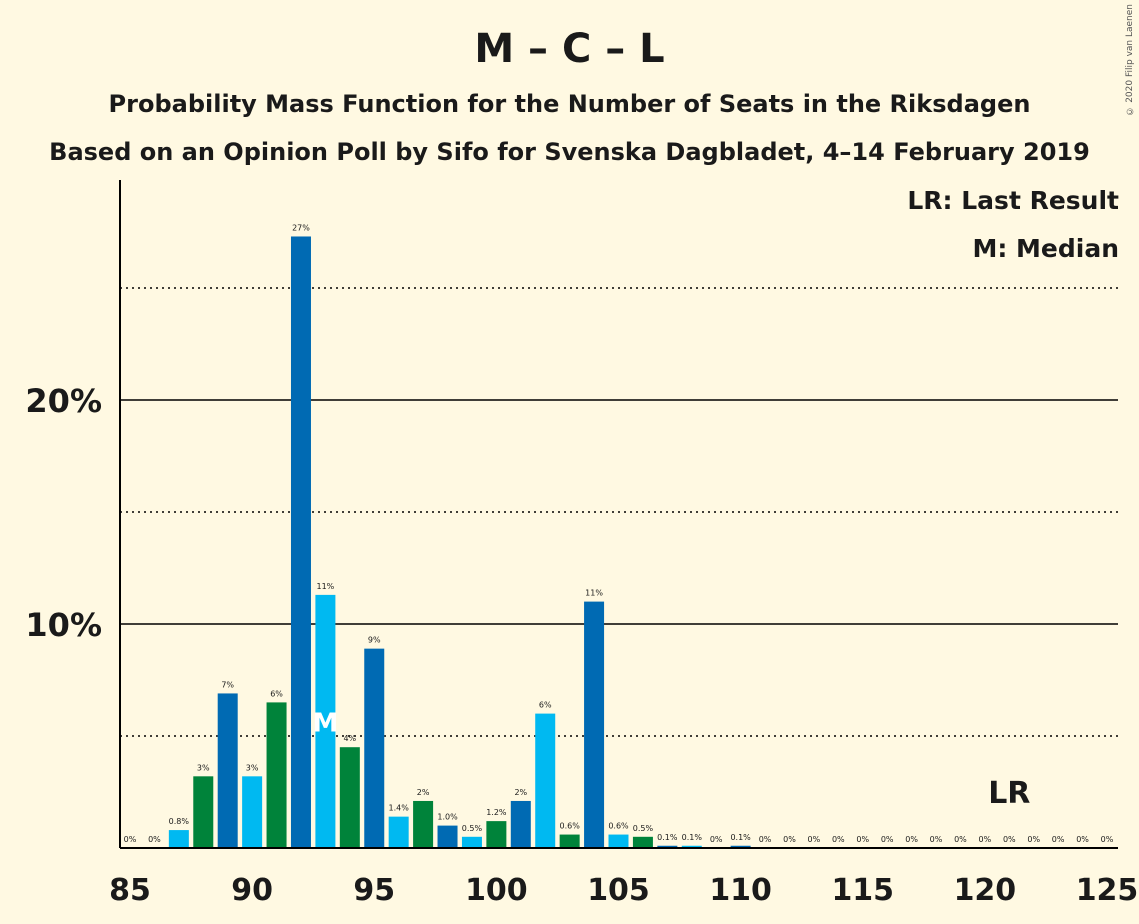 The image size is (1139, 924). I want to click on x-tick-label: 125, so click(1107, 890).